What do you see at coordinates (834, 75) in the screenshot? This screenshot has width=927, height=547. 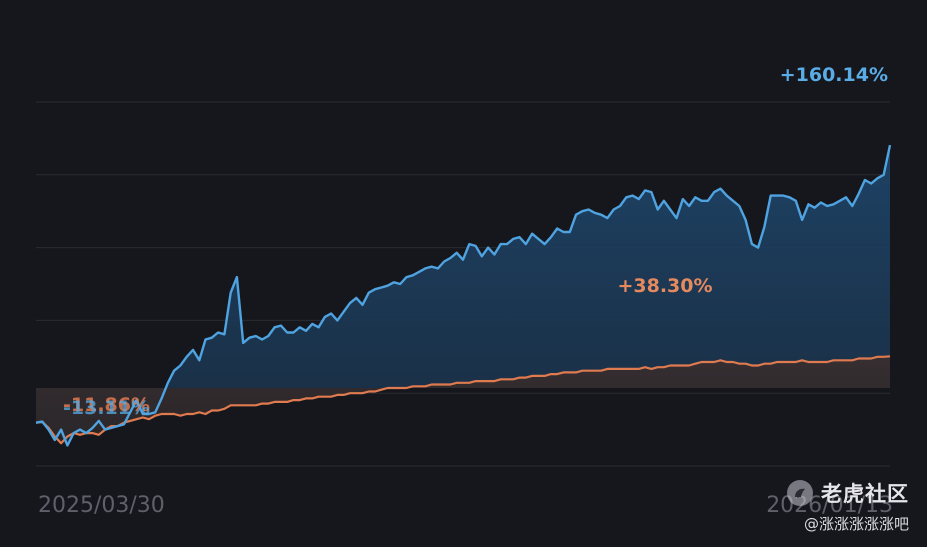 I see `series-1-end-label: +160.14%` at bounding box center [834, 75].